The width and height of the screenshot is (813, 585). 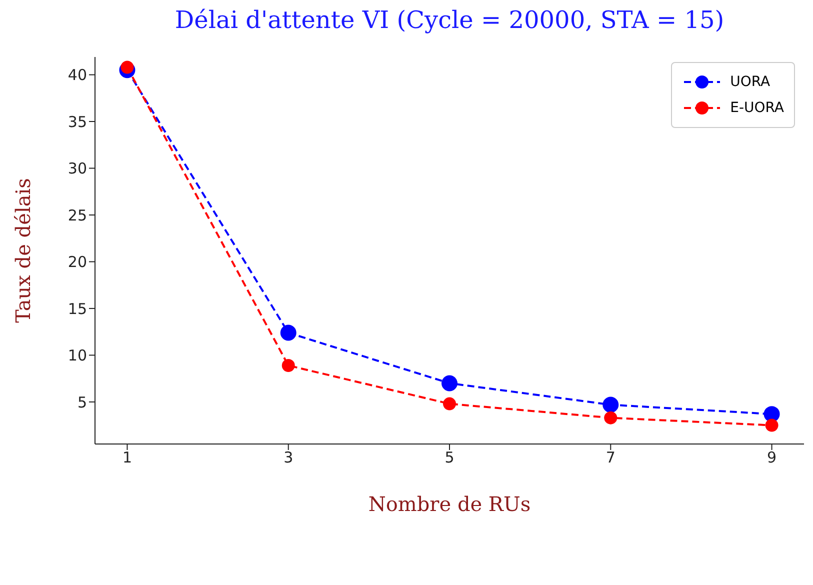 What do you see at coordinates (23, 250) in the screenshot?
I see `y-axis-title: Taux de délais` at bounding box center [23, 250].